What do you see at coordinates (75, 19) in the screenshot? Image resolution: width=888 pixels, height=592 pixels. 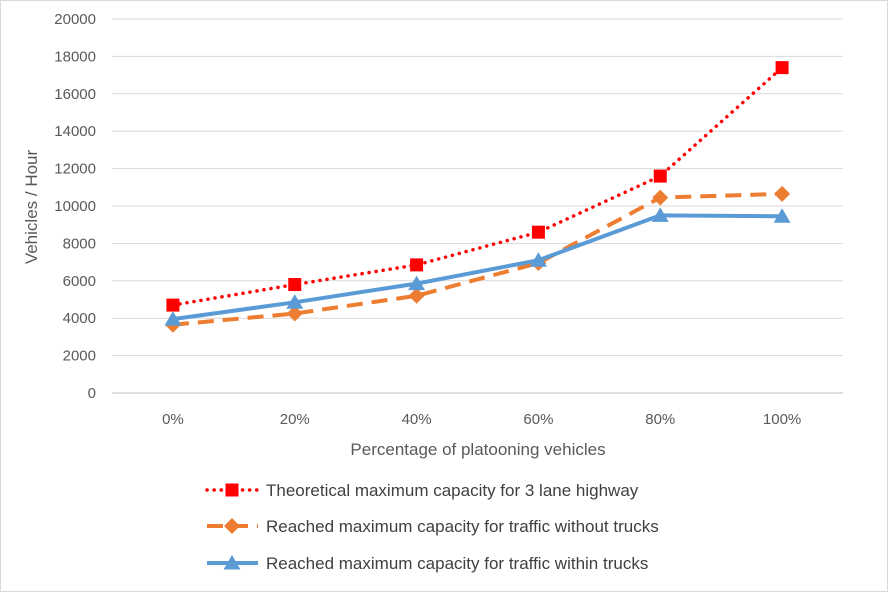 I see `y-tick-label: 20000` at bounding box center [75, 19].